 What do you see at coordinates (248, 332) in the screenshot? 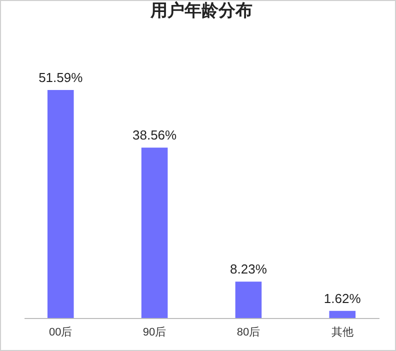
I see `x-tick-label: 80后` at bounding box center [248, 332].